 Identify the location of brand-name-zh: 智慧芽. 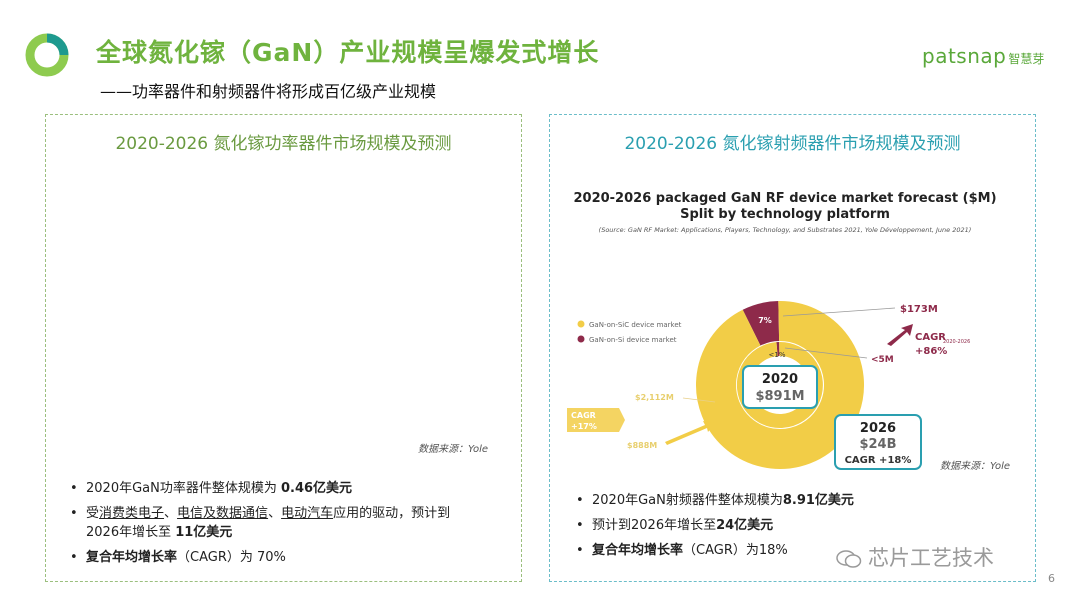
(1026, 59).